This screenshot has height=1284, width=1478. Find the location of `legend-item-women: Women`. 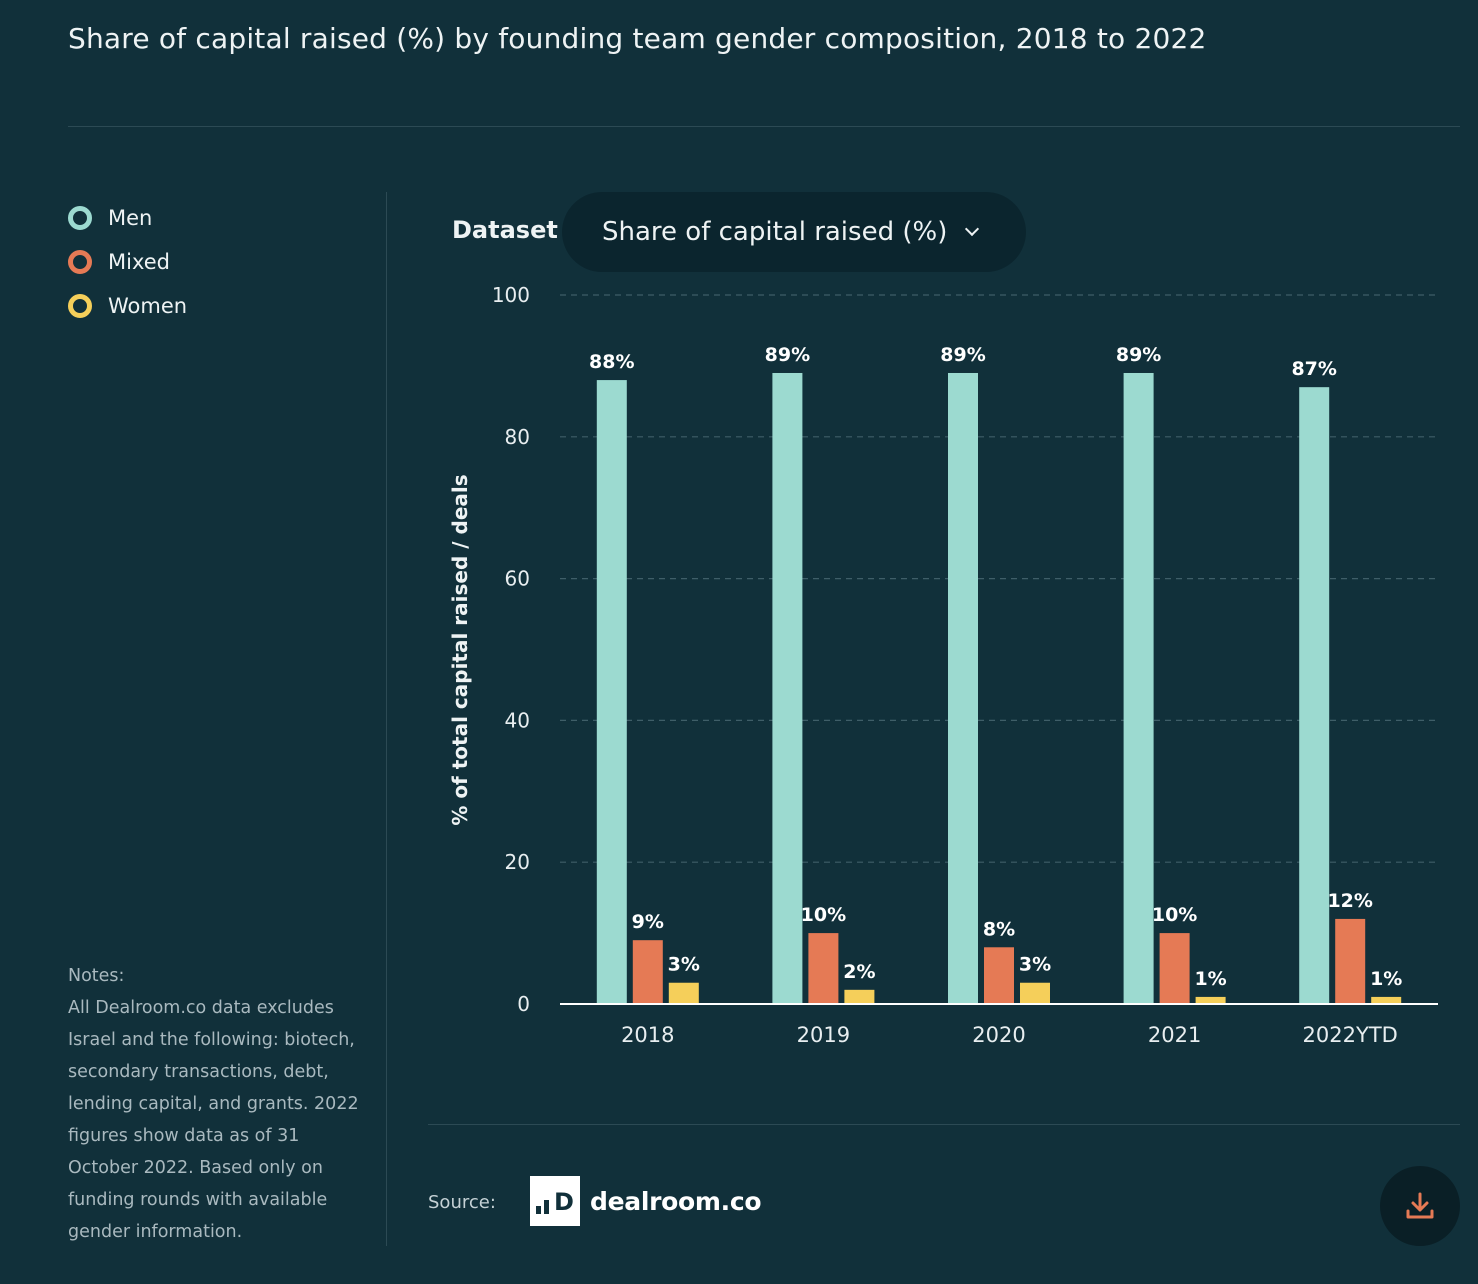

legend-item-women: Women is located at coordinates (127, 306).